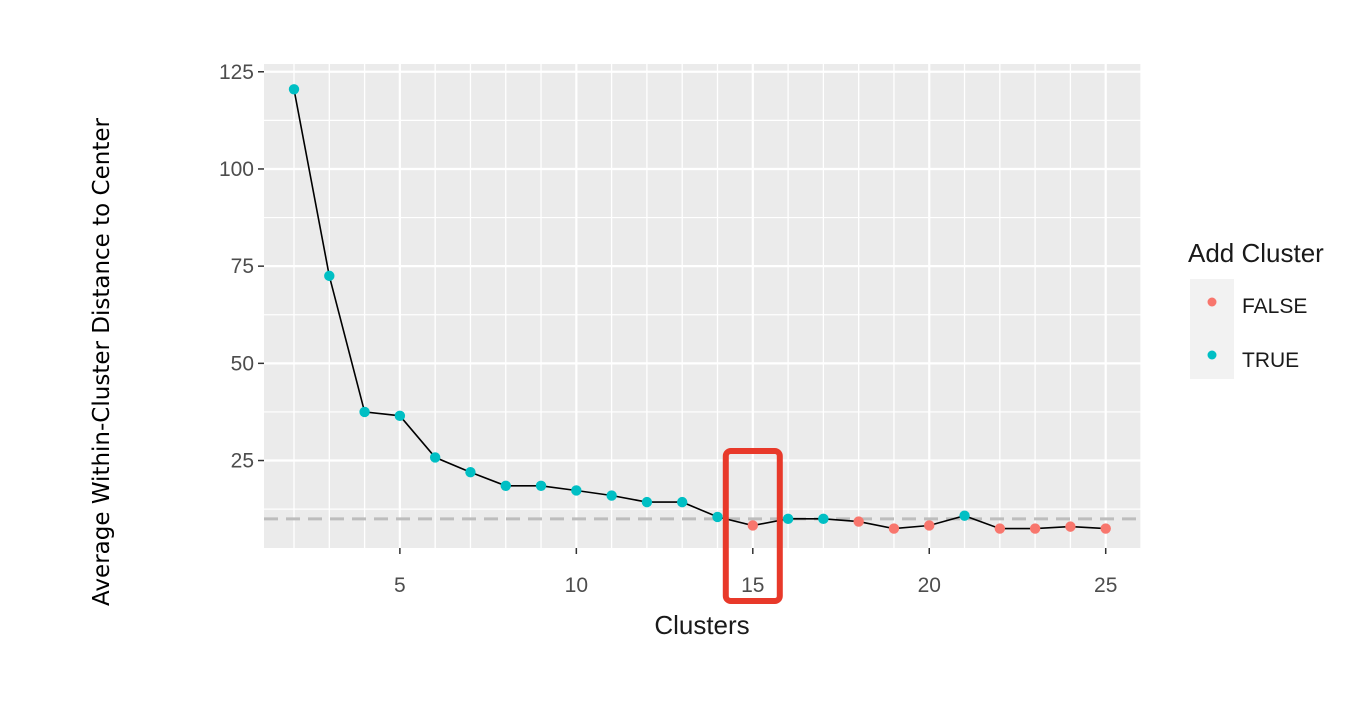 The image size is (1352, 704). I want to click on x-tick-label: 20, so click(929, 585).